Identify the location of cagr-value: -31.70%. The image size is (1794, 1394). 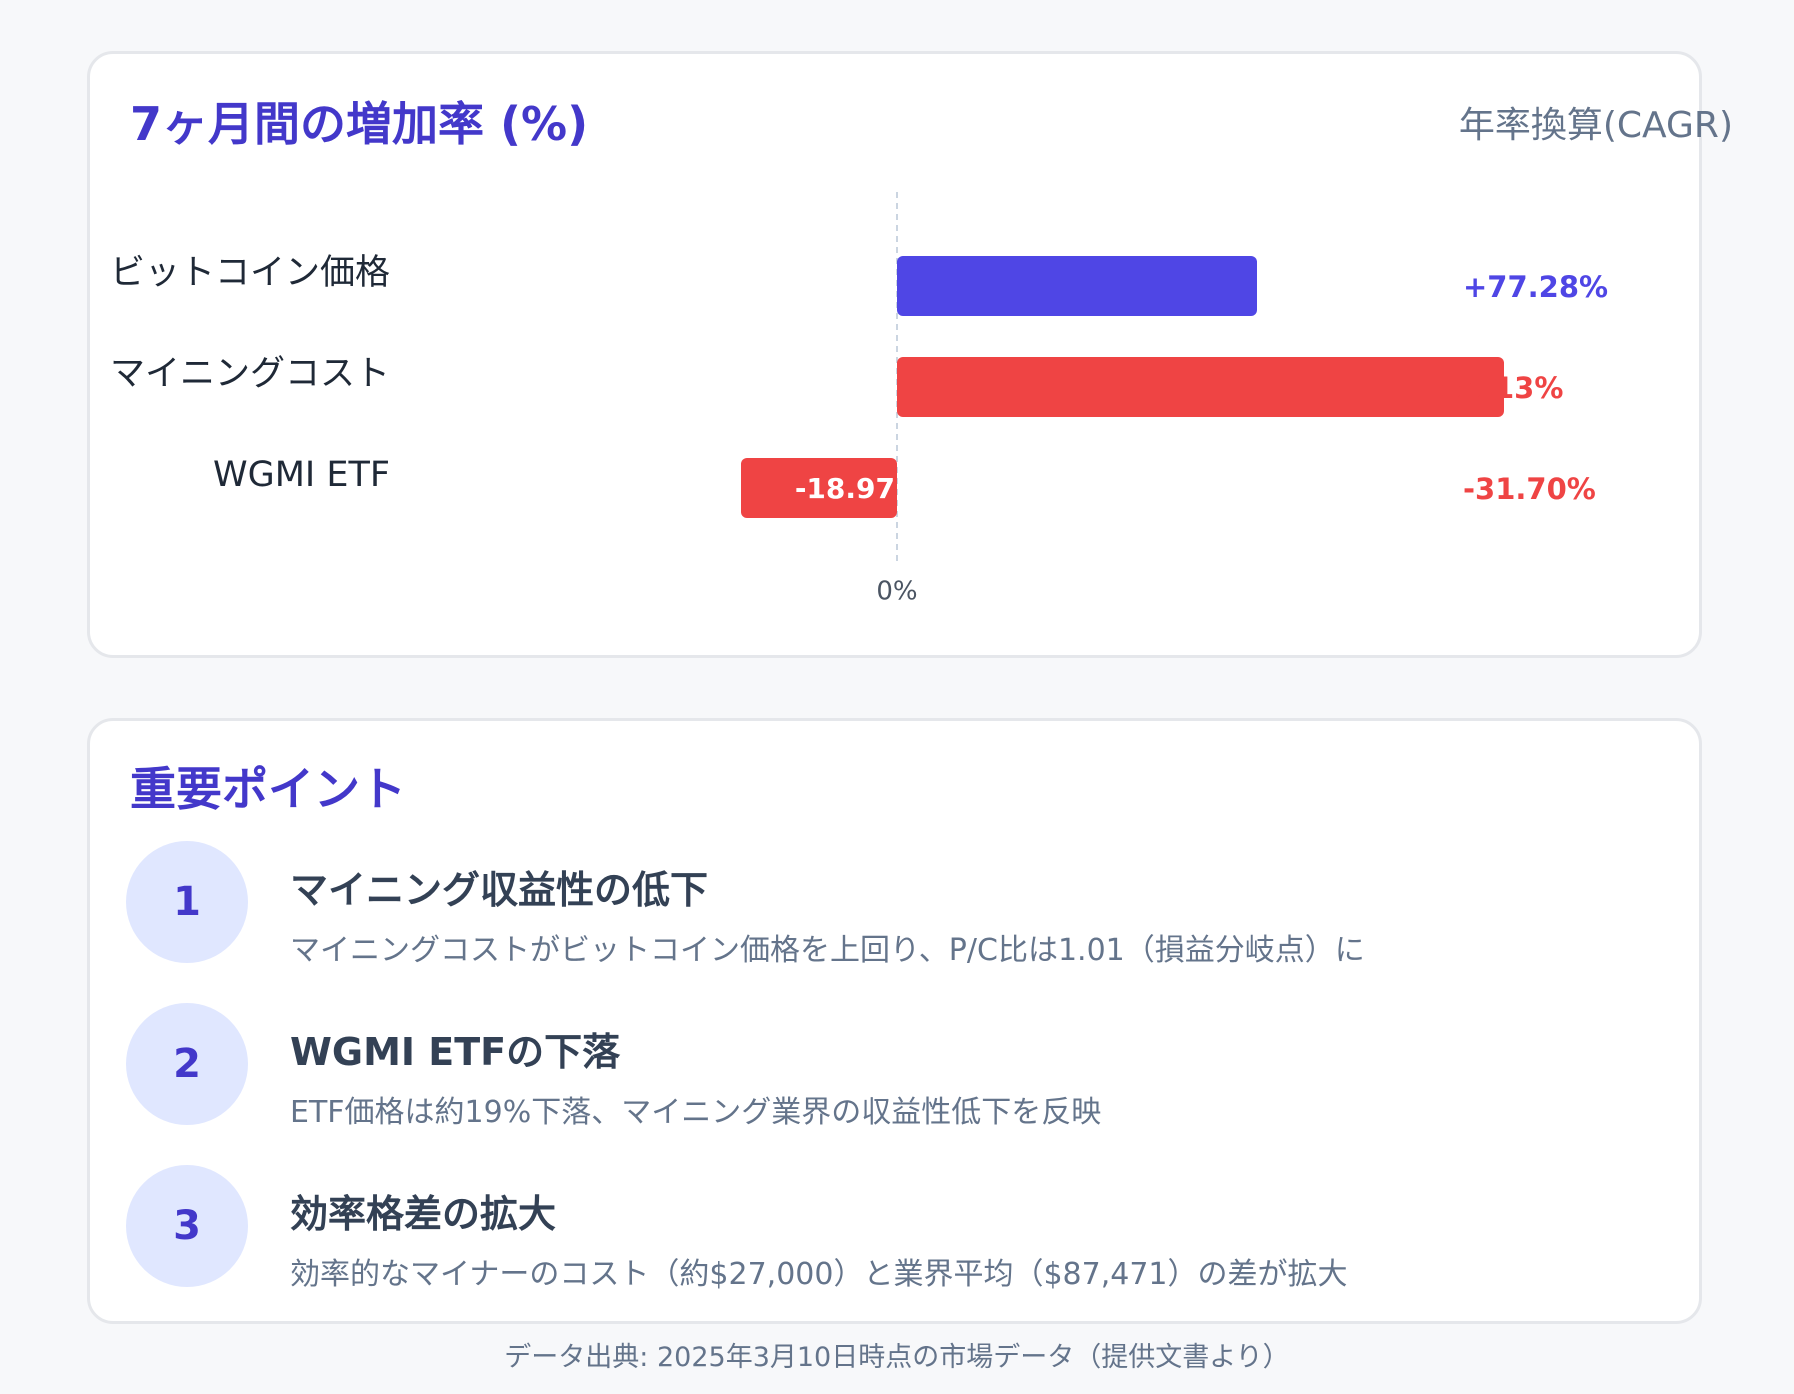
(1529, 489).